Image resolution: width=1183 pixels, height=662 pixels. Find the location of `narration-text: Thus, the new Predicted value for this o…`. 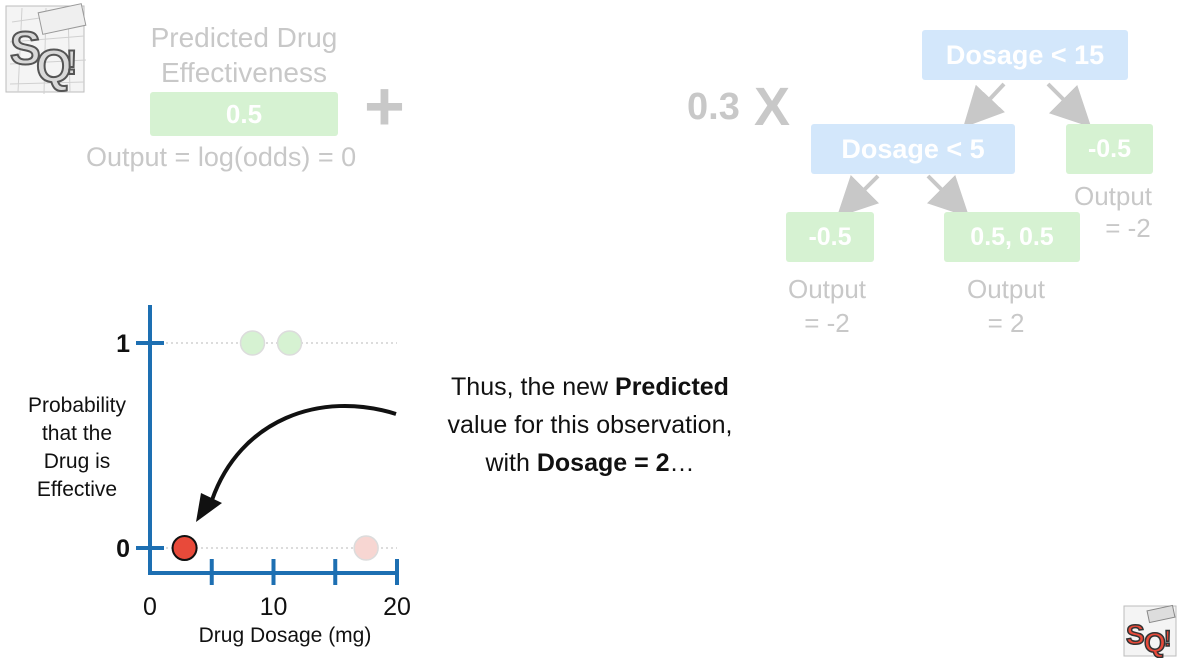

narration-text: Thus, the new Predicted value for this o… is located at coordinates (590, 425).